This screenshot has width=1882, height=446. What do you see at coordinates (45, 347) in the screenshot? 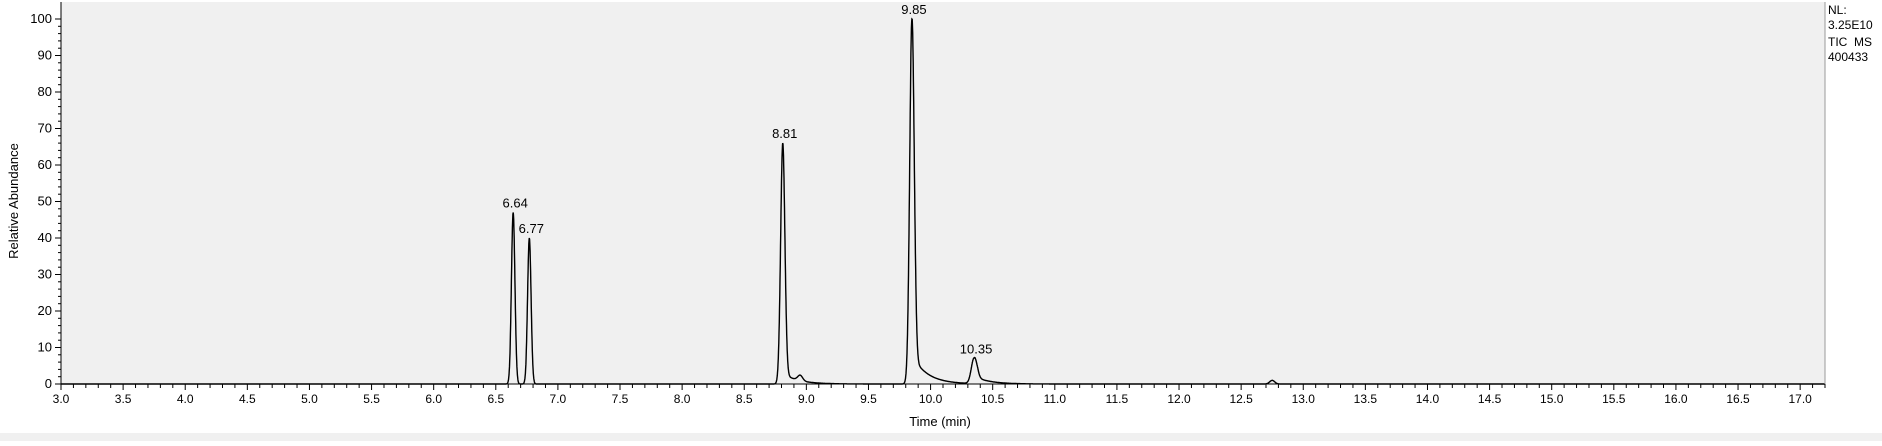
I see `y-tick-label: 10` at bounding box center [45, 347].